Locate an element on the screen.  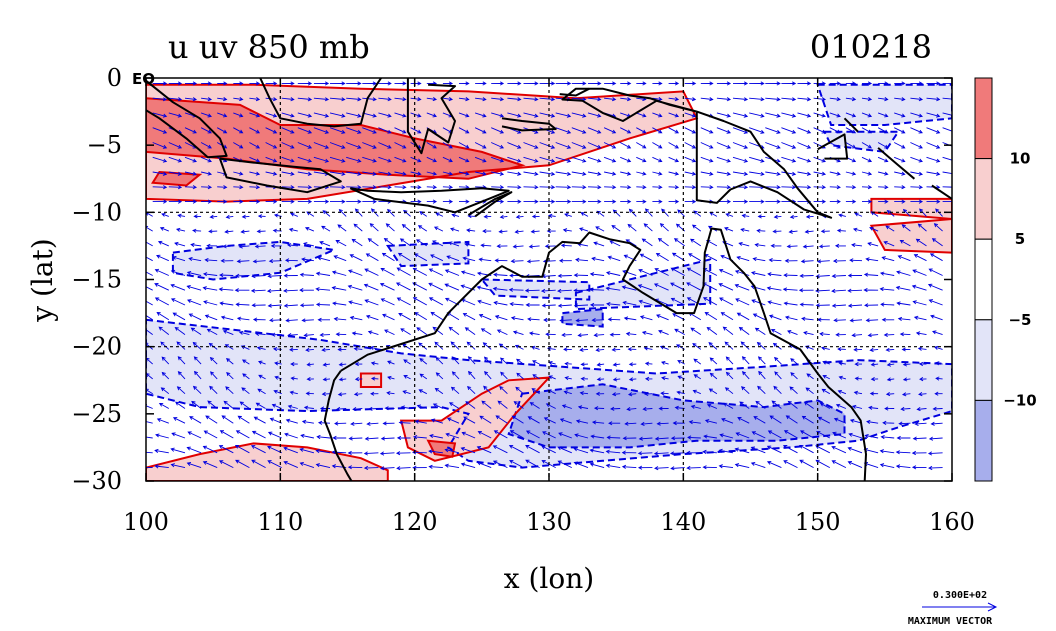
pos10-region-contour is located at coordinates (441, 448).